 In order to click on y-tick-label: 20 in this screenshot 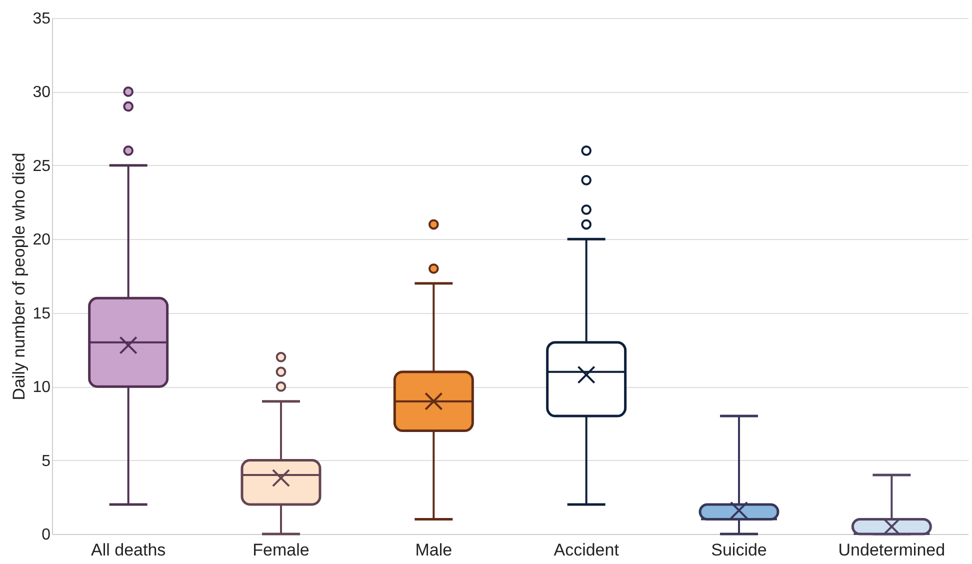, I will do `click(41, 240)`.